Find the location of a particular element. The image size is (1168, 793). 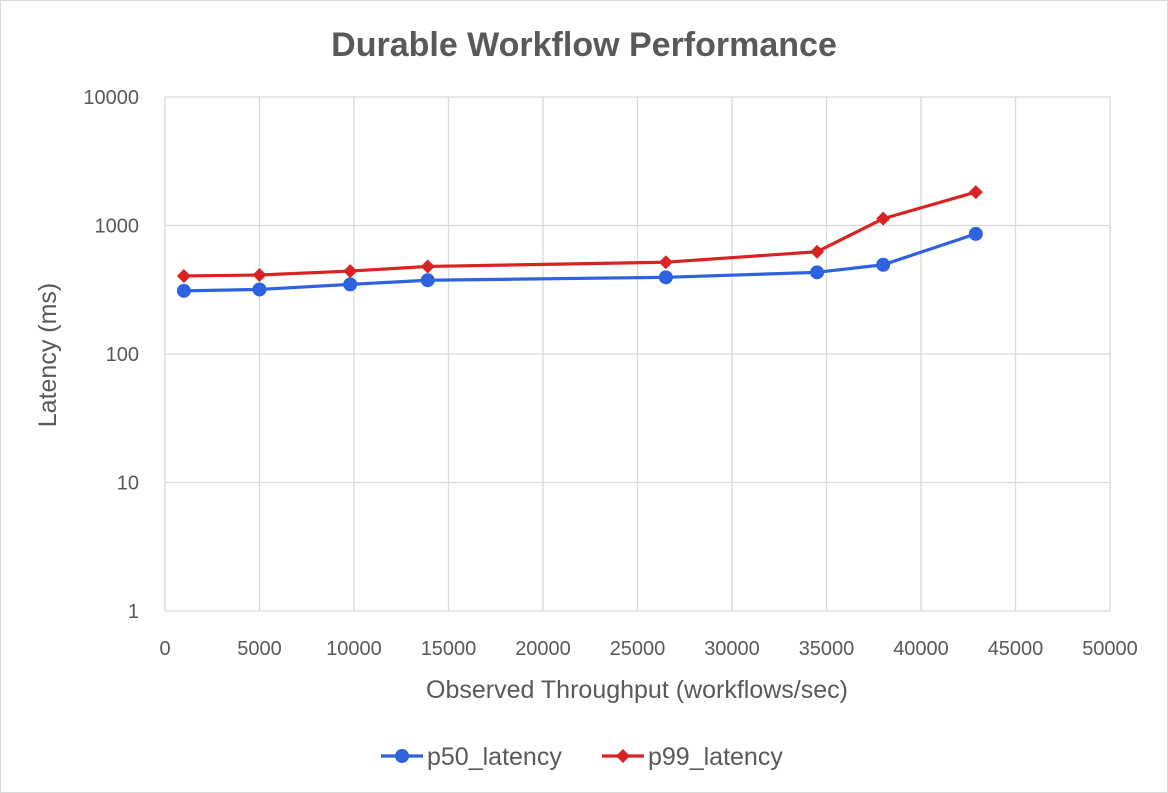

y-tick-label: 100 is located at coordinates (122, 355).